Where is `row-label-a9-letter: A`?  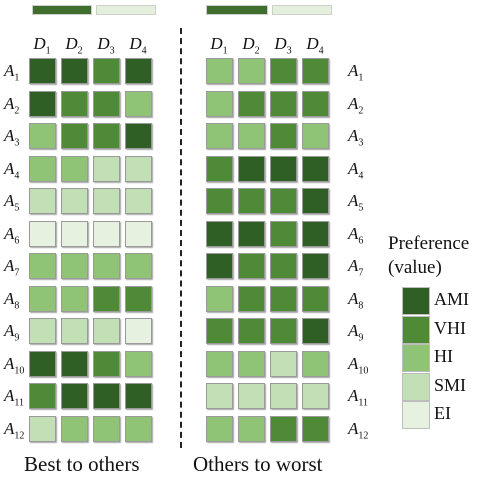 row-label-a9-letter: A is located at coordinates (353, 330).